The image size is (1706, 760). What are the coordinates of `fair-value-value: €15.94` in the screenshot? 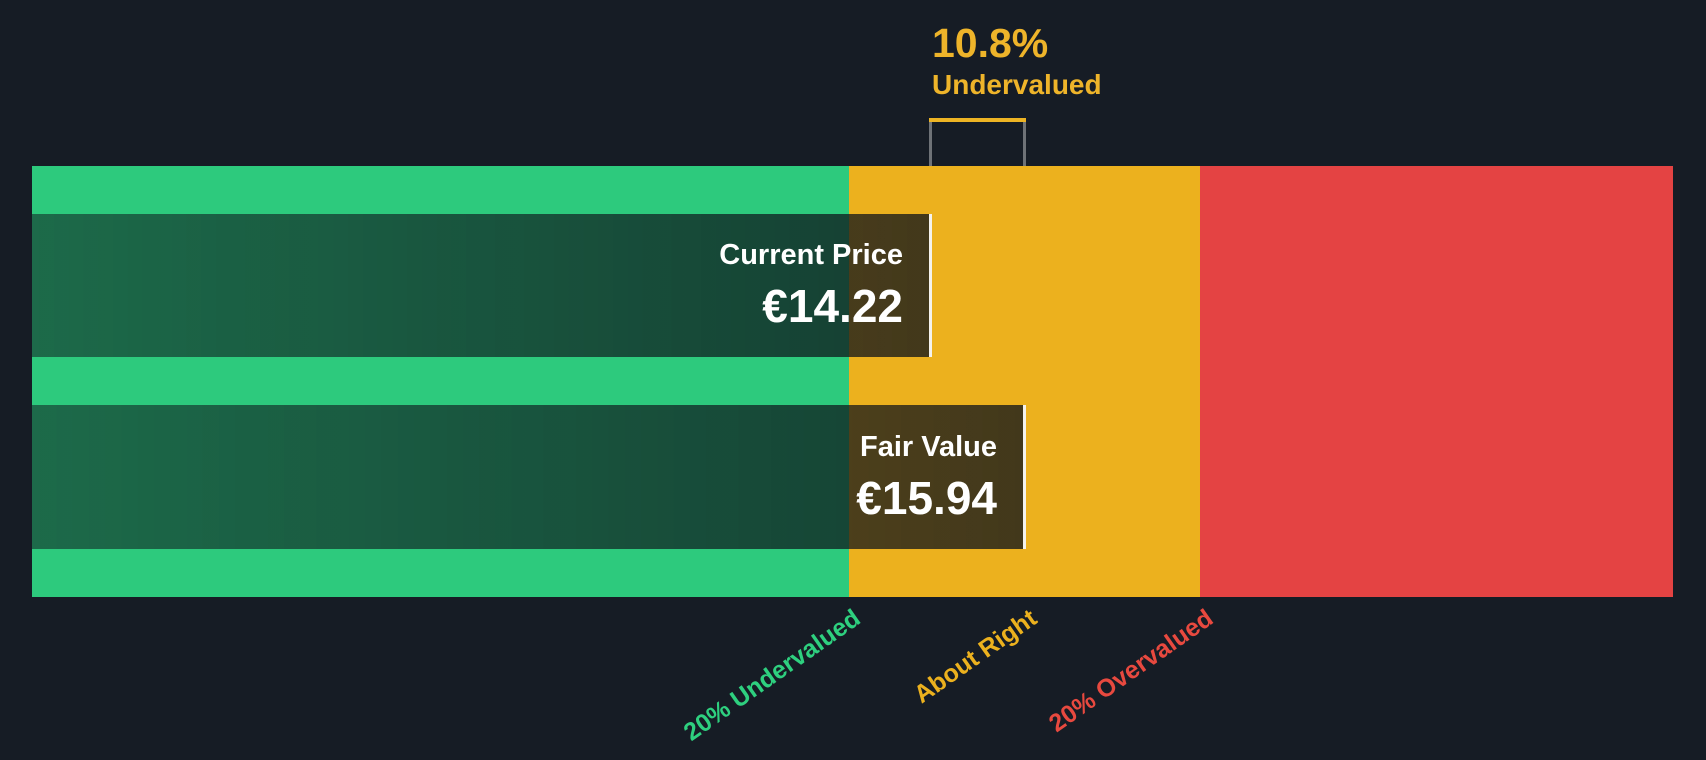 It's located at (926, 497).